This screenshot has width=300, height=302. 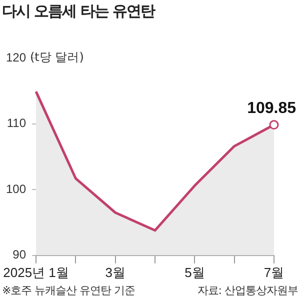 I want to click on y-tick-label: 120, so click(x=16, y=57).